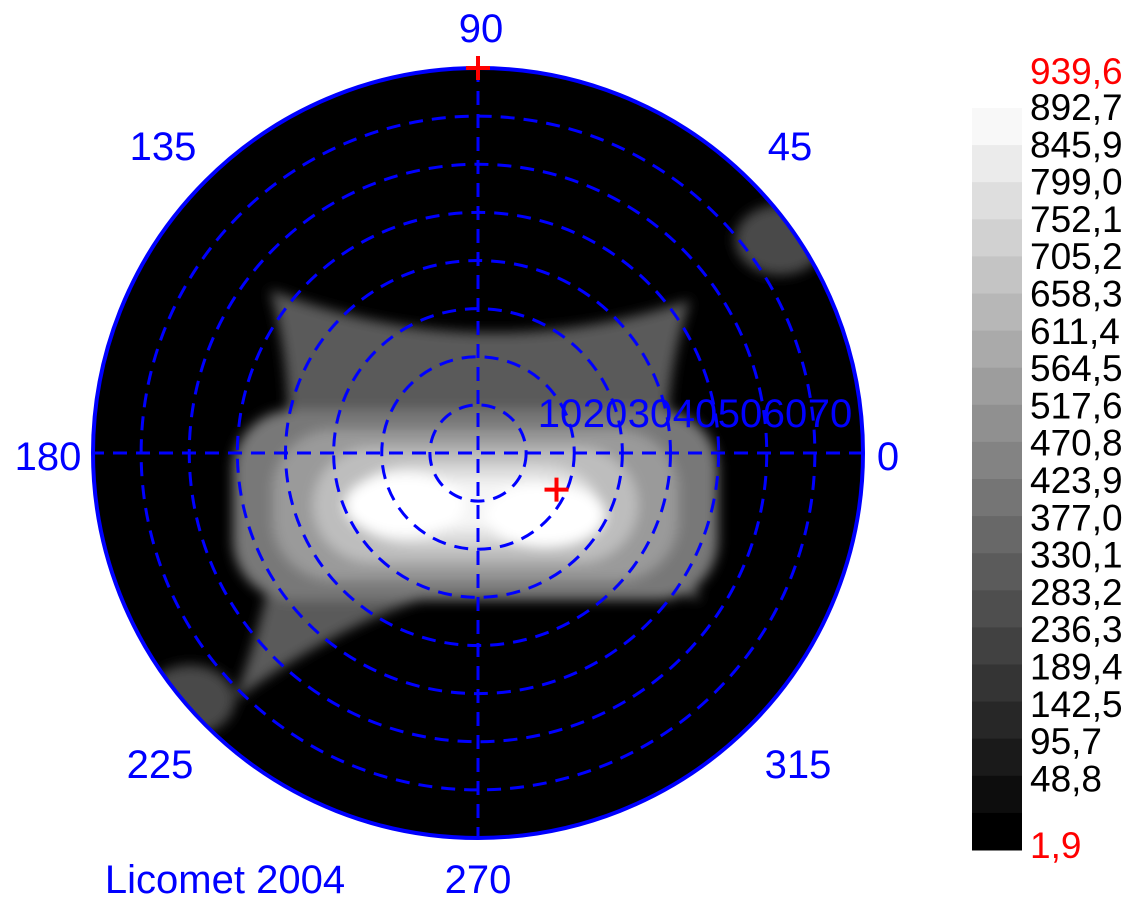 The image size is (1148, 903). What do you see at coordinates (517, 279) in the screenshot?
I see `markers` at bounding box center [517, 279].